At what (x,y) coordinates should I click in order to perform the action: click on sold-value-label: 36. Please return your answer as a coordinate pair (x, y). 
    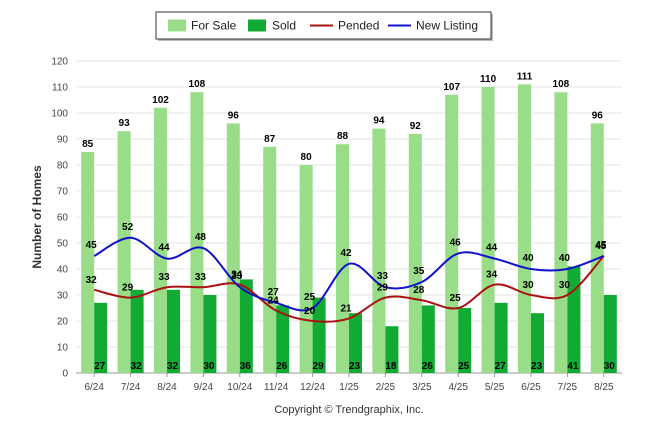
    Looking at the image, I should click on (246, 366).